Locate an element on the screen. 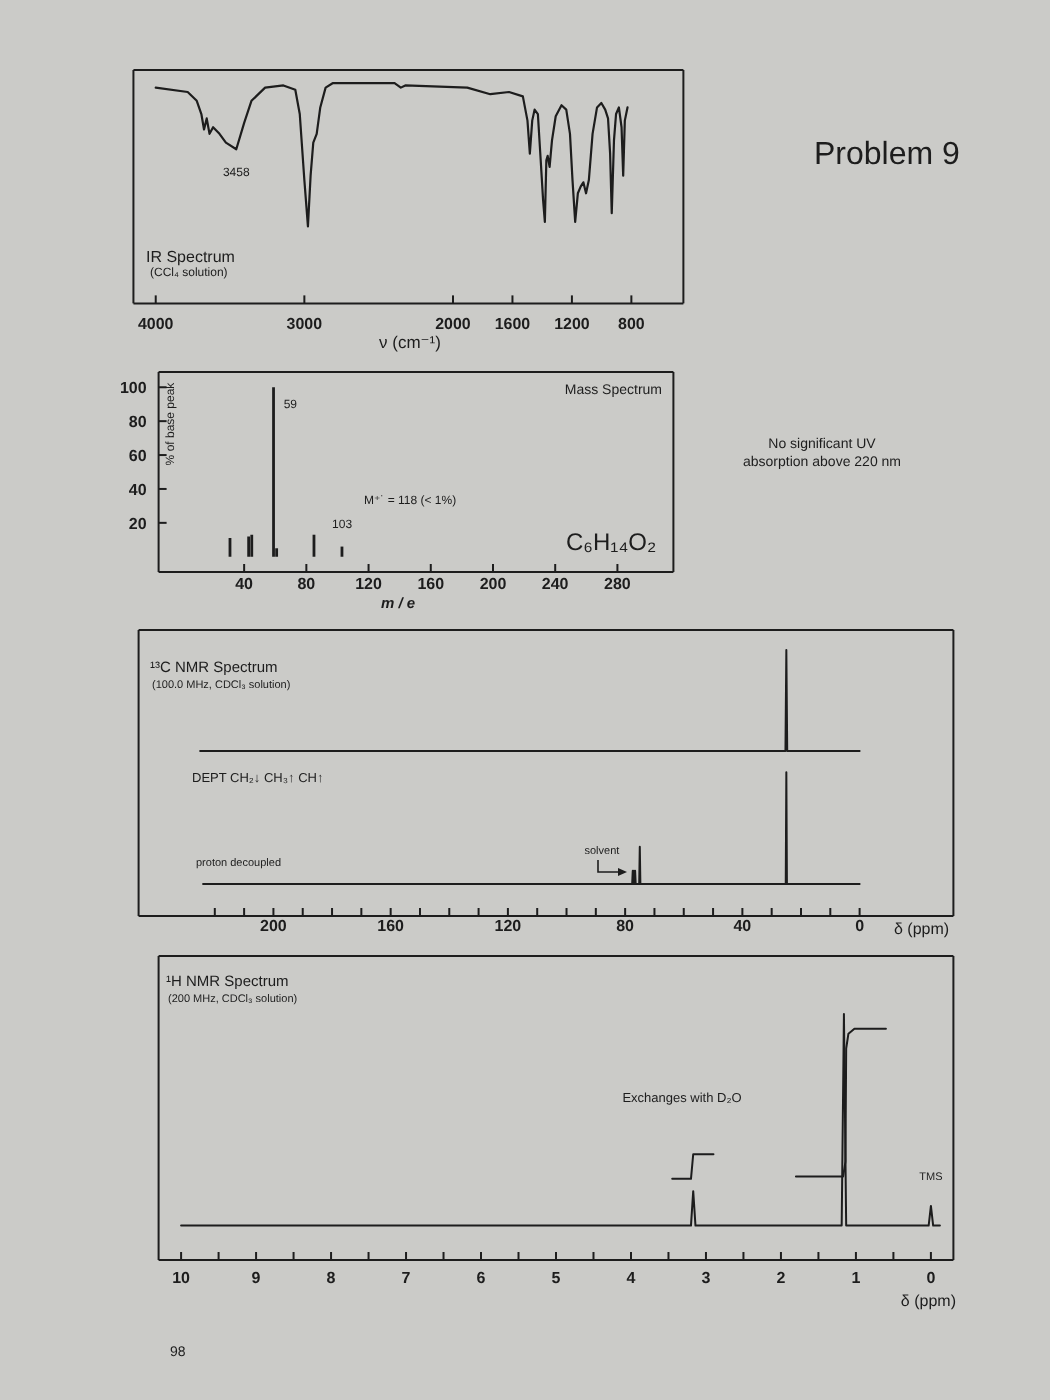 Image resolution: width=1050 pixels, height=1400 pixels. y-tick-label: 100 is located at coordinates (133, 387).